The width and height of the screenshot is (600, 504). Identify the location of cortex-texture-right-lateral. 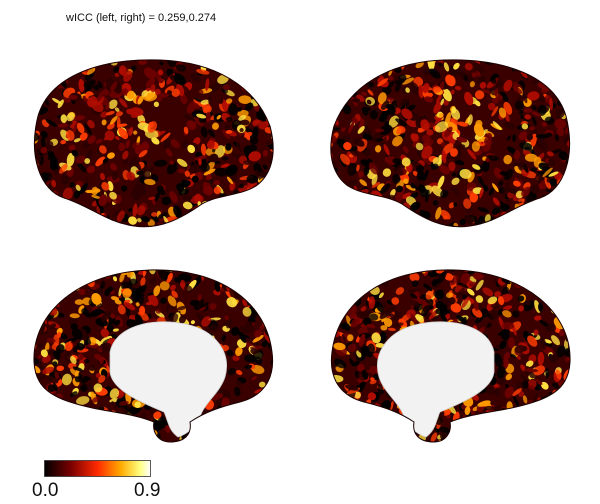
(450, 143).